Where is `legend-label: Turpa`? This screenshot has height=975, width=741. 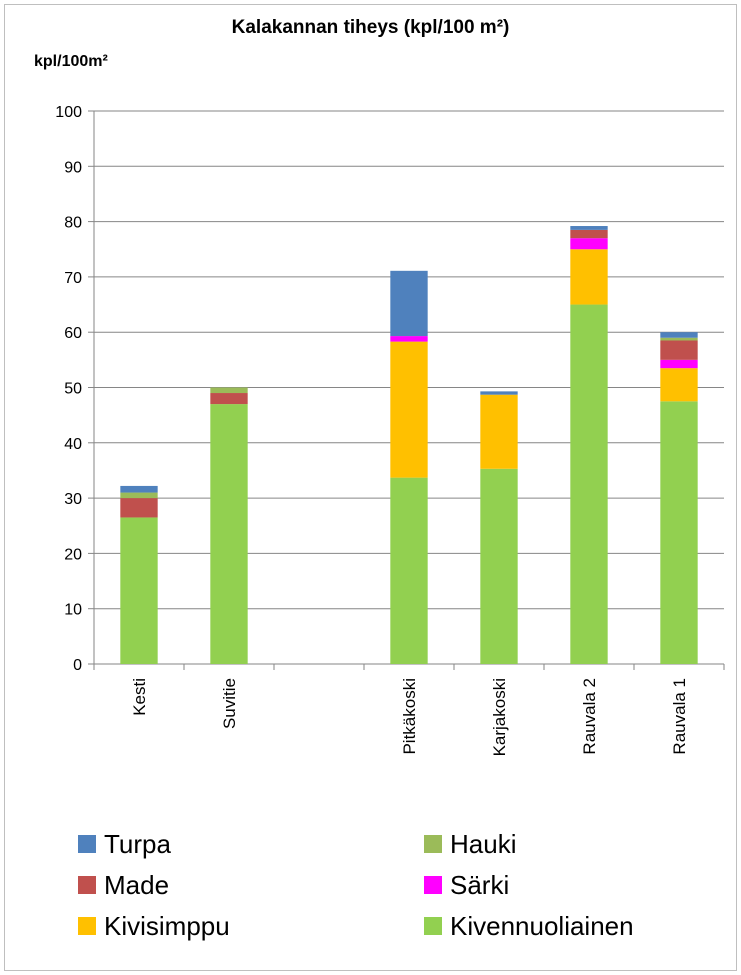 legend-label: Turpa is located at coordinates (137, 843).